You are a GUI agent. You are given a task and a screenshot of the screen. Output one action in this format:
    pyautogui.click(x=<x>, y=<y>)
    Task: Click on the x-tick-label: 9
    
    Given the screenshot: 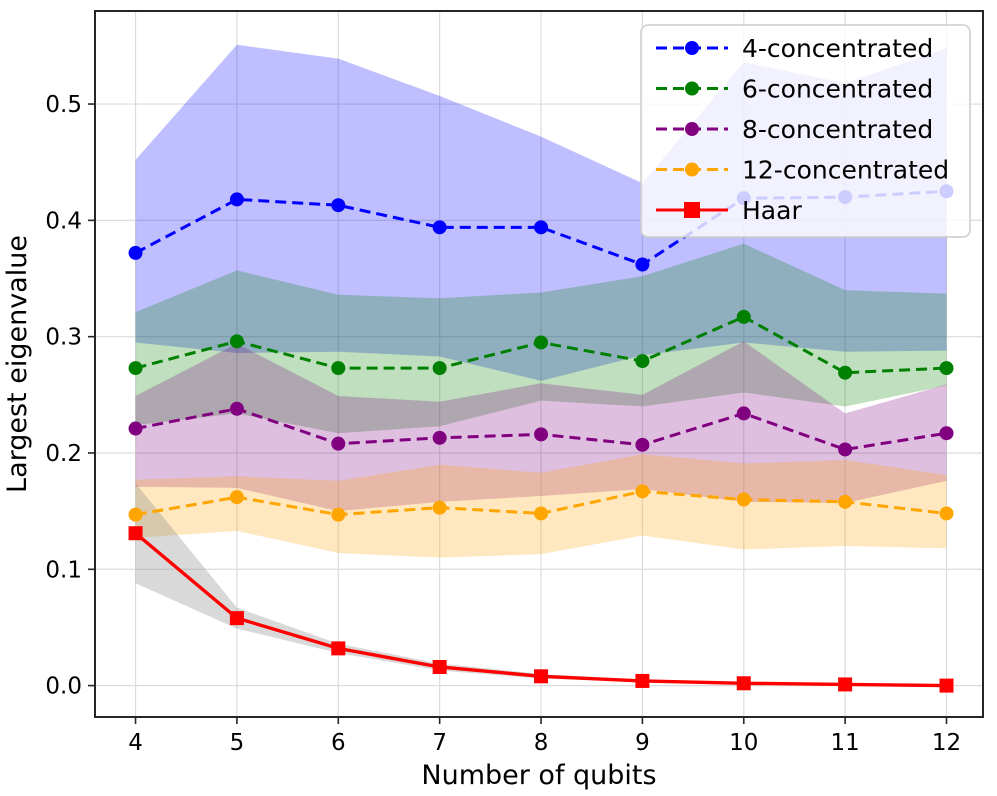 What is the action you would take?
    pyautogui.click(x=642, y=743)
    